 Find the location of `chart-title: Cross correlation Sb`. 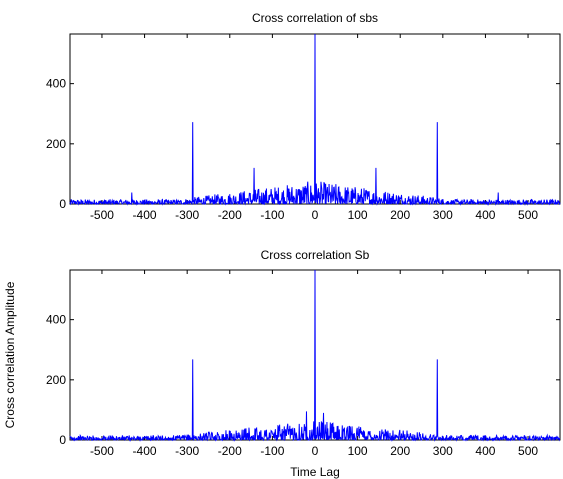

chart-title: Cross correlation Sb is located at coordinates (315, 255).